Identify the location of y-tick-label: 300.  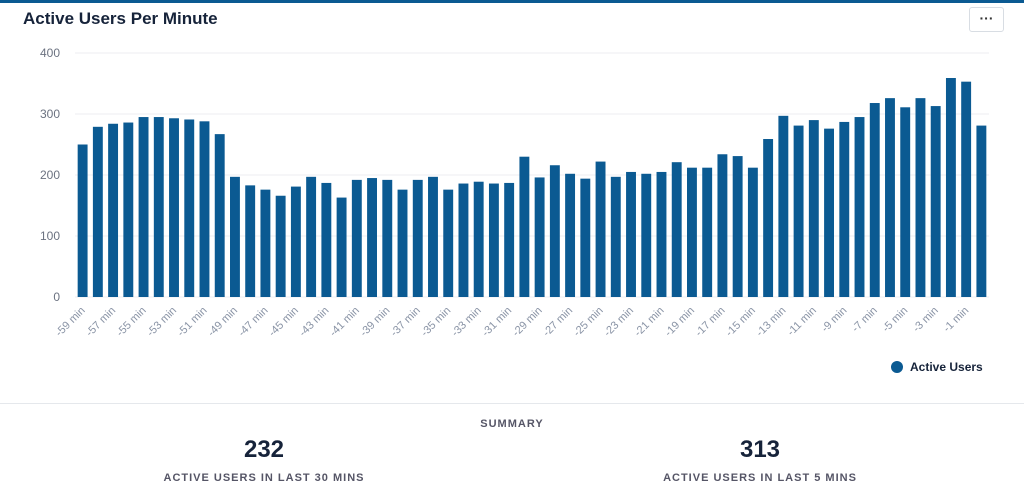
(50, 114).